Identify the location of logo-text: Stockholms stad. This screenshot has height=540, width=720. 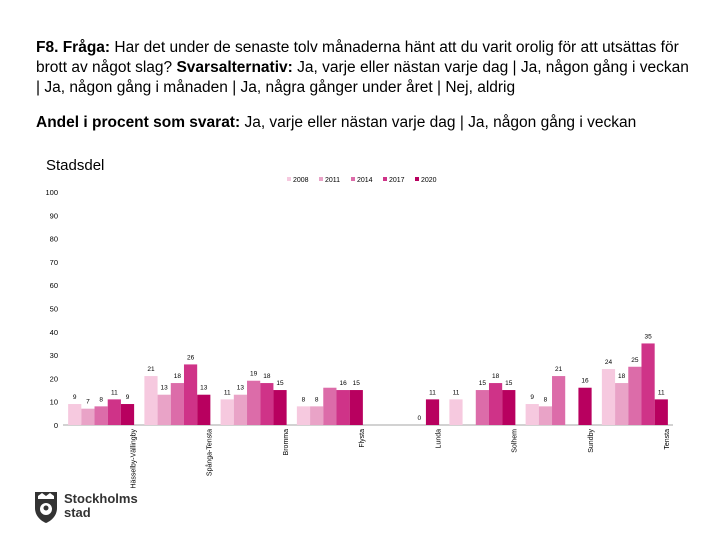
(101, 506).